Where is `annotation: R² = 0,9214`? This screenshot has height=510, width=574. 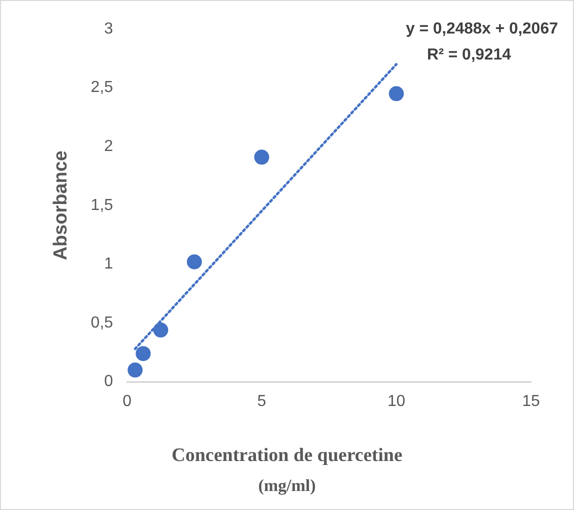
annotation: R² = 0,9214 is located at coordinates (469, 55).